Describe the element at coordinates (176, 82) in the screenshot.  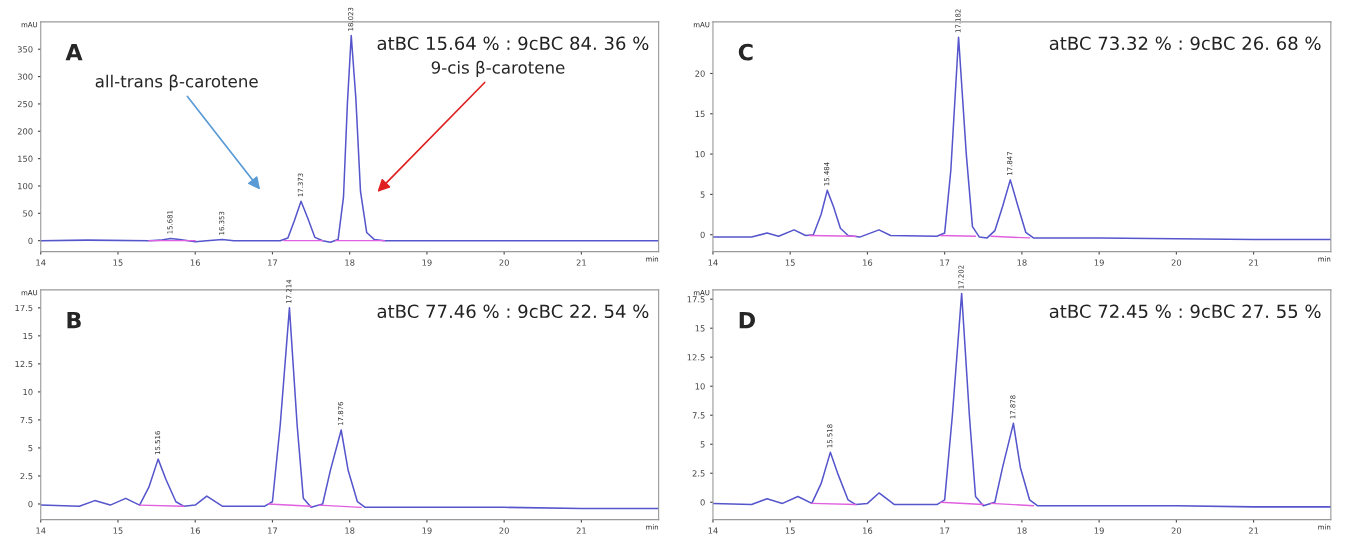
I see `annotation: all-trans β-carotene` at that location.